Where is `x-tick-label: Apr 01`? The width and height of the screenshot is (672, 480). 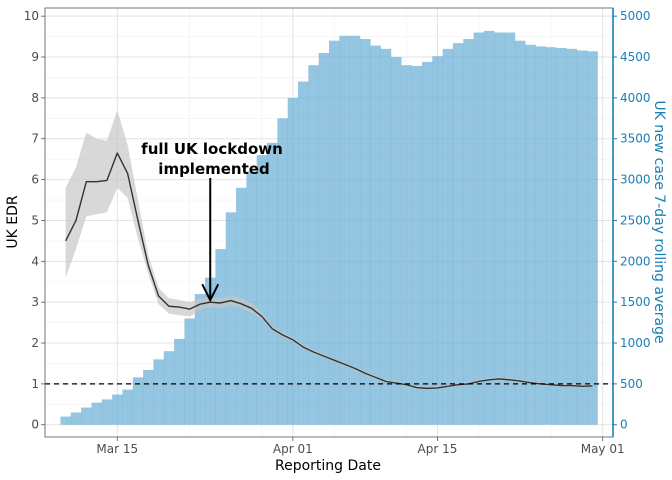
x-tick-label: Apr 01 is located at coordinates (293, 449).